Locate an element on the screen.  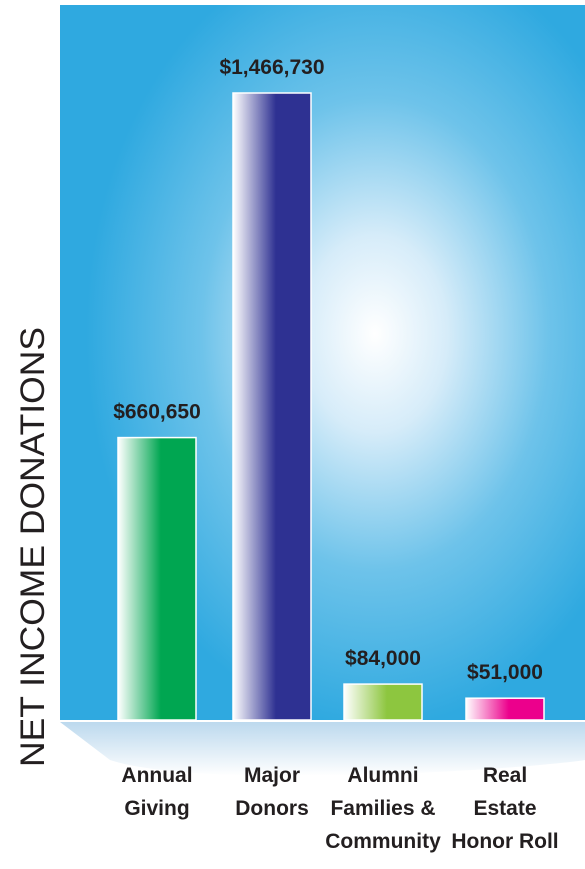
category-label-alumni-families-community-line-1: Alumni is located at coordinates (382, 775).